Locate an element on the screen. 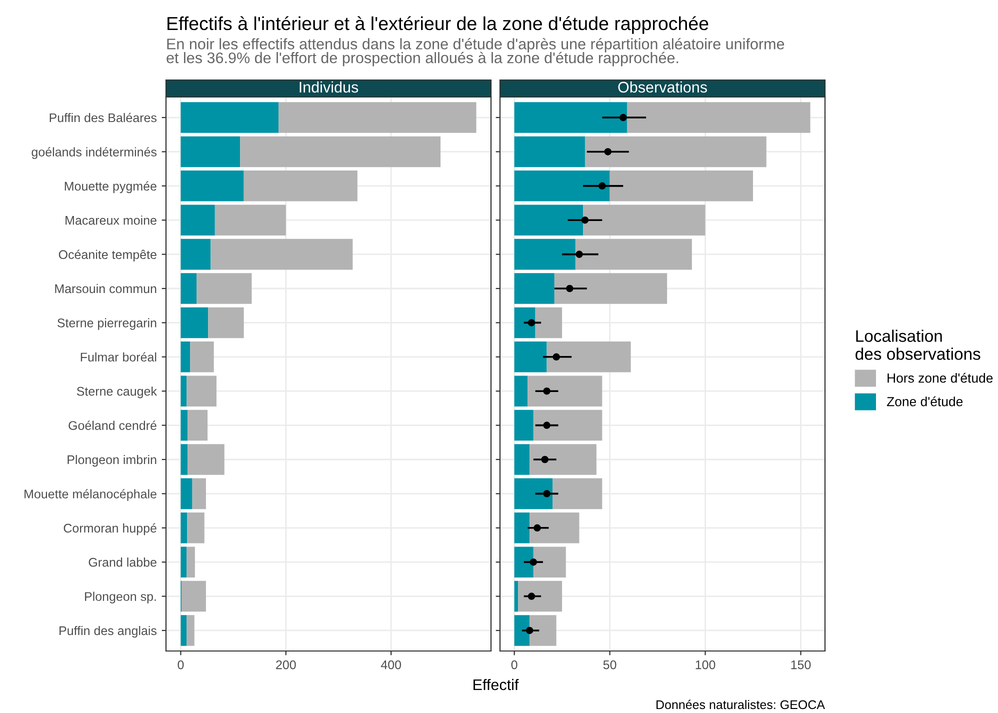 The width and height of the screenshot is (998, 713). x-tick-label: 200 is located at coordinates (286, 665).